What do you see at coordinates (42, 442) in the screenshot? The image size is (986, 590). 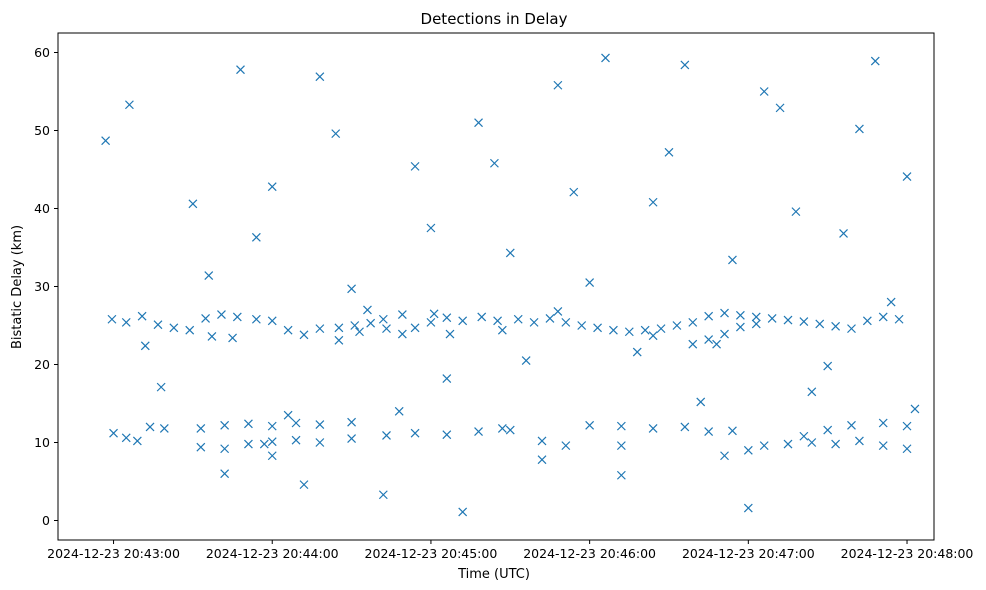 I see `y-tick-label: 10` at bounding box center [42, 442].